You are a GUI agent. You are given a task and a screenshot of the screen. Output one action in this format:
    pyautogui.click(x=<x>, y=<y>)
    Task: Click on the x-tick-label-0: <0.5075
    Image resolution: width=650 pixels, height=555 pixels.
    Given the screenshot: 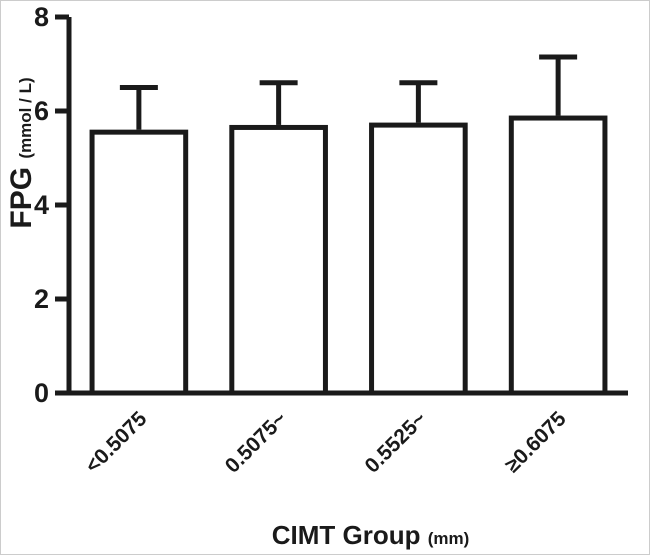 What is the action you would take?
    pyautogui.click(x=116, y=442)
    